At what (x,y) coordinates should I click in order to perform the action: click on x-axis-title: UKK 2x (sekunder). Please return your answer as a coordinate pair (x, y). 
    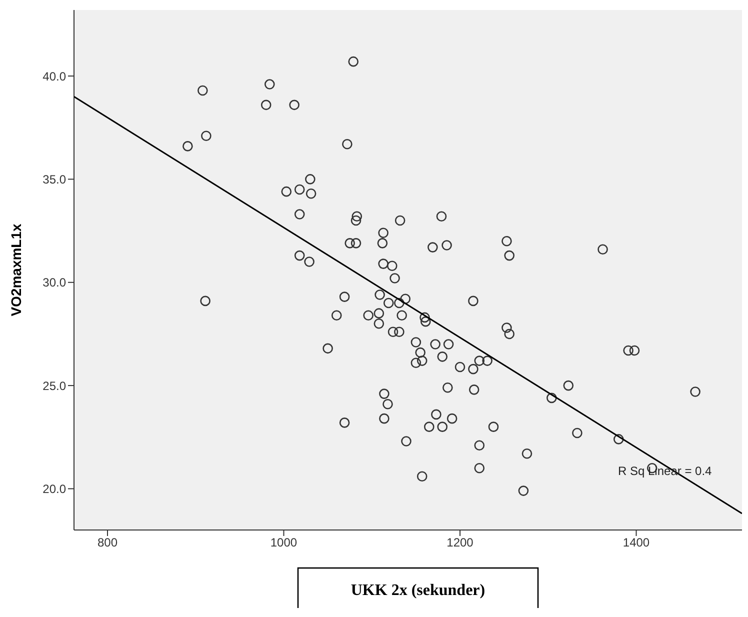
    Looking at the image, I should click on (418, 590).